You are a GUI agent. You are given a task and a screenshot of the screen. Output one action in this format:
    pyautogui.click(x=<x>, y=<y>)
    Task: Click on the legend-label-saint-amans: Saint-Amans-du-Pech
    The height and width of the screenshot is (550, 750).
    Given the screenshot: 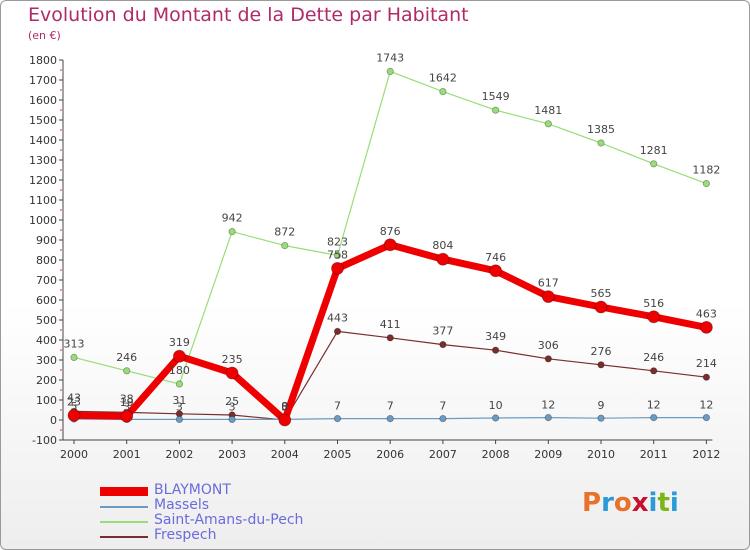 What is the action you would take?
    pyautogui.click(x=229, y=520)
    